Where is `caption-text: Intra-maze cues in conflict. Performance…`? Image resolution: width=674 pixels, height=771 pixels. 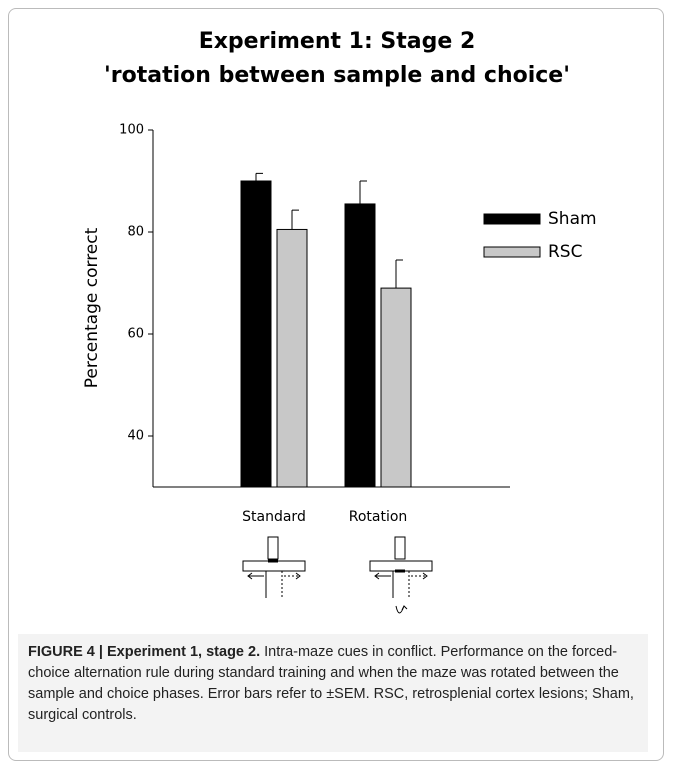 caption-text: Intra-maze cues in conflict. Performance… is located at coordinates (331, 683).